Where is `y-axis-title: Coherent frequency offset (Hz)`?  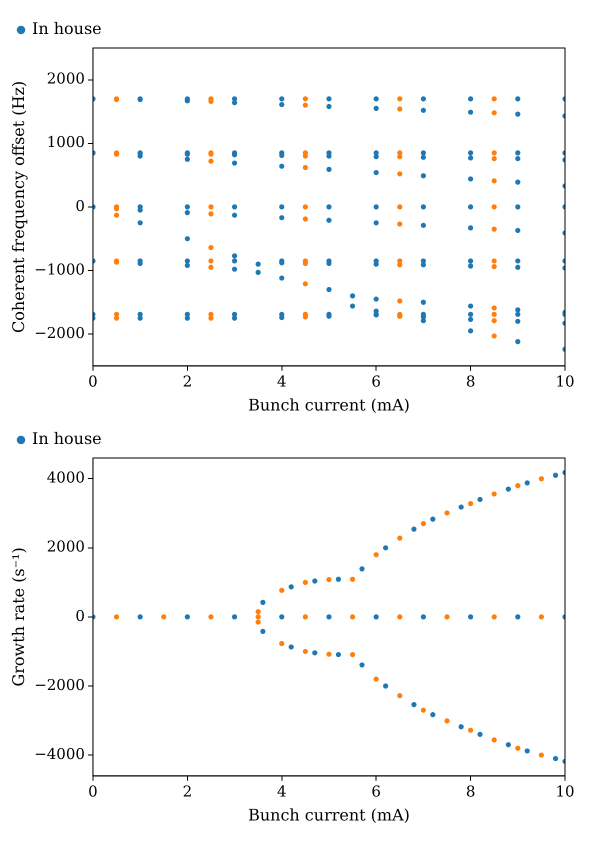
y-axis-title: Coherent frequency offset (Hz) is located at coordinates (18, 206).